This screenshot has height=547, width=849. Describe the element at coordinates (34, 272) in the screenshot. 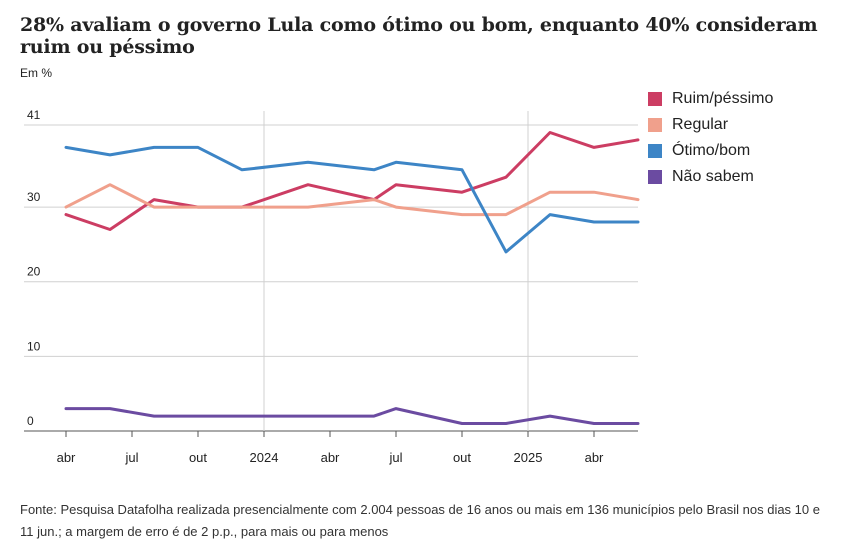

I see `y-tick-label: 20` at that location.